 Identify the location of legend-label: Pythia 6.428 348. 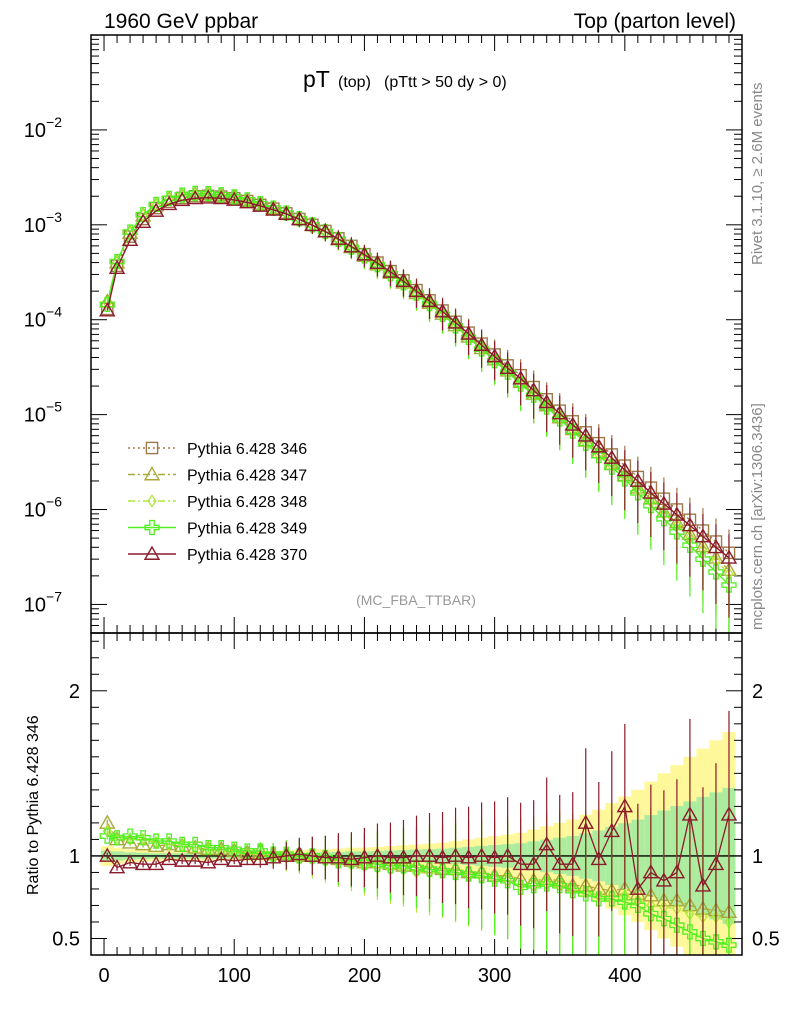
(247, 502).